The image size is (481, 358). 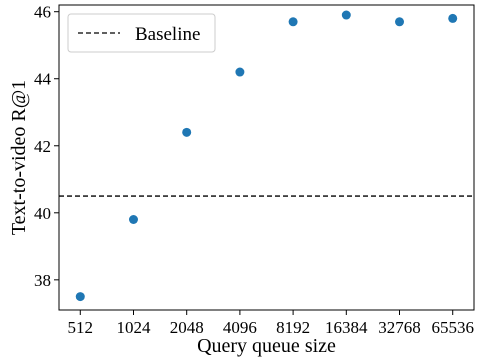 I want to click on y-tick-label: 40, so click(x=42, y=213).